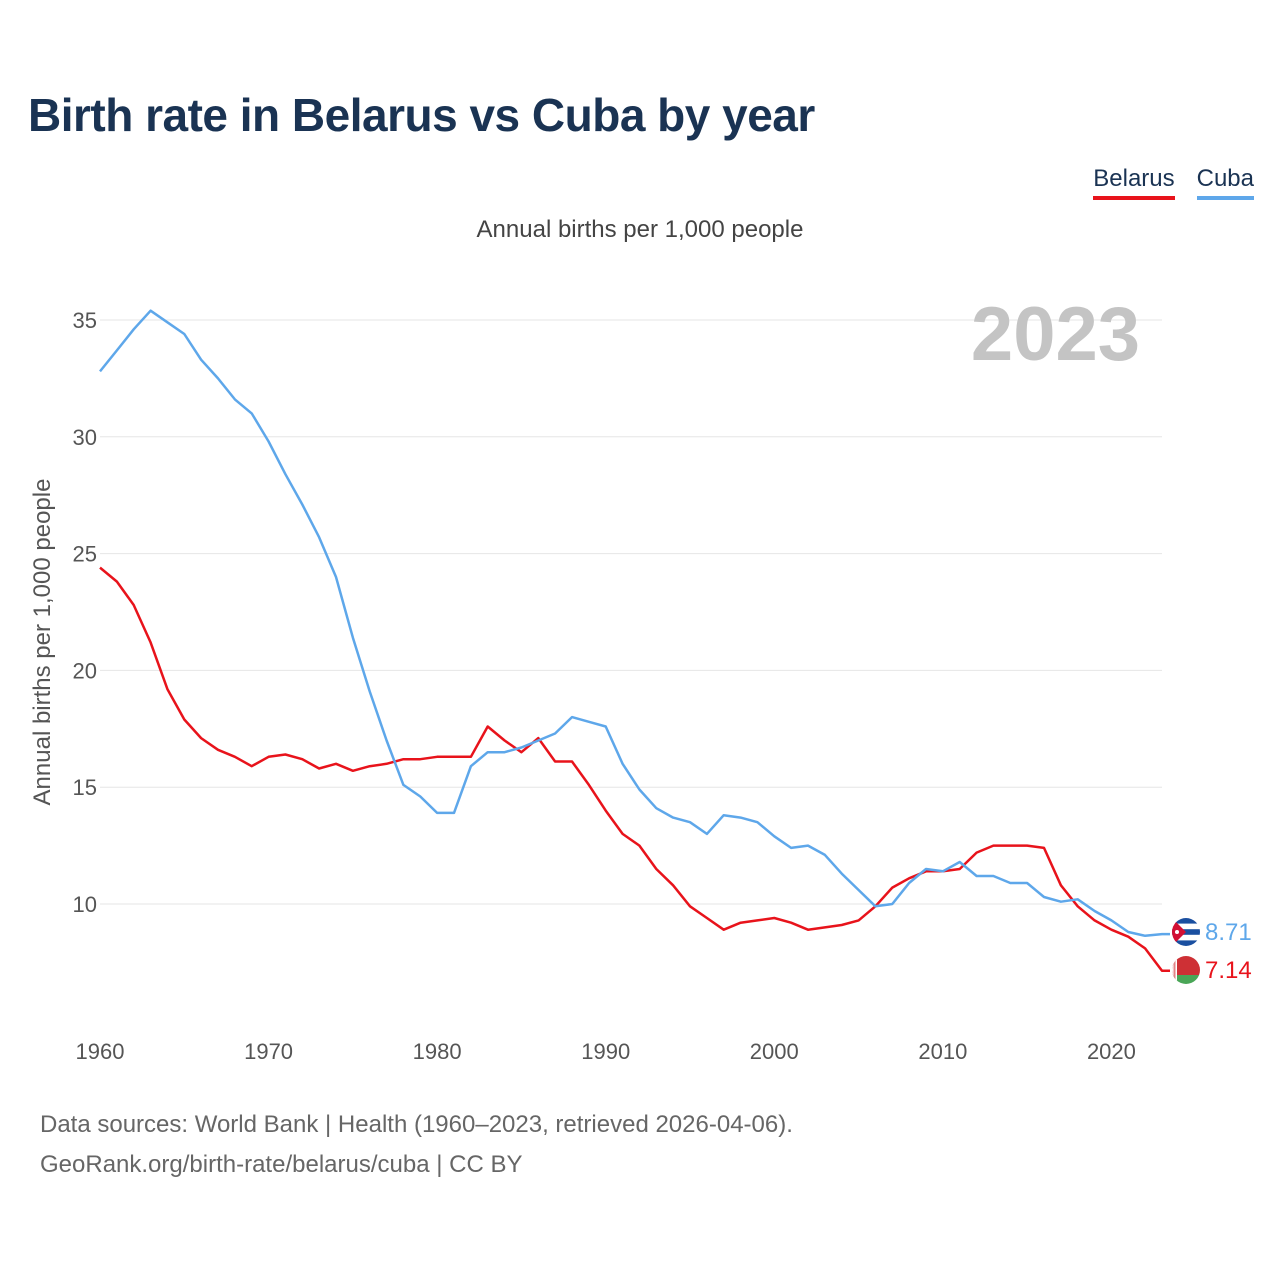 Image resolution: width=1280 pixels, height=1280 pixels. What do you see at coordinates (85, 670) in the screenshot?
I see `y-tick-label: 20` at bounding box center [85, 670].